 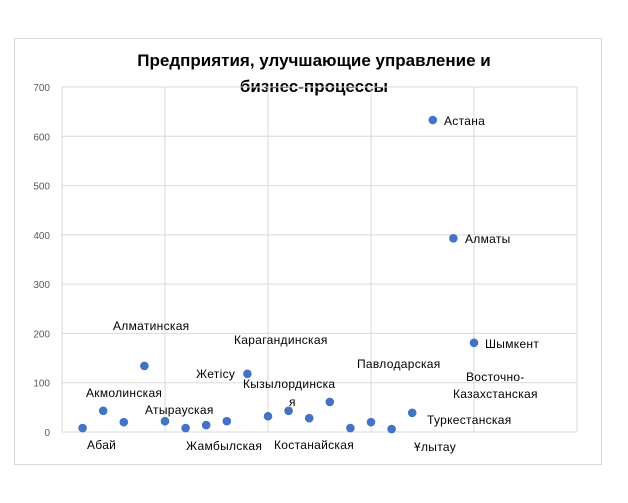 I want to click on y-tick-label: 200, so click(x=41, y=334).